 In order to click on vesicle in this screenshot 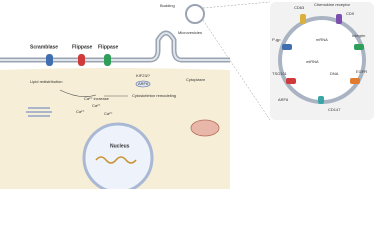, I will do `click(322, 60)`.